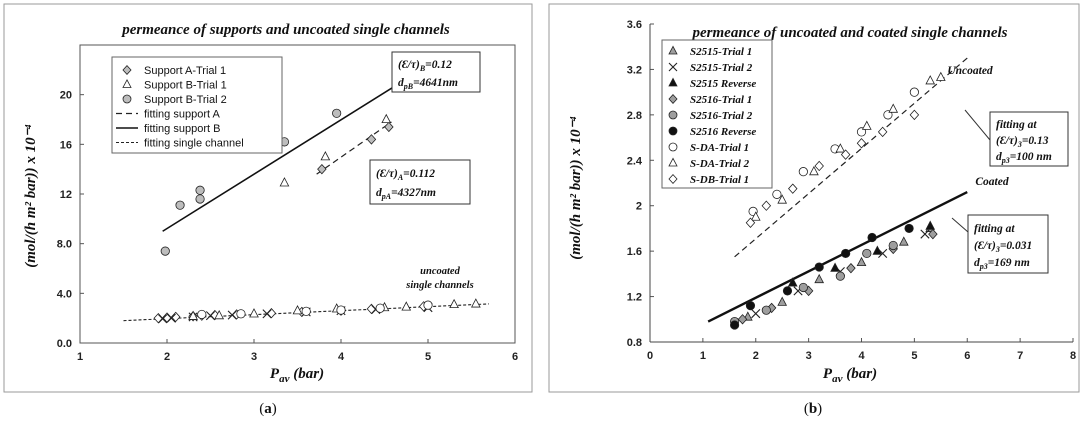 Image resolution: width=1083 pixels, height=421 pixels. I want to click on legend-item-support-b-trial-2: Support B-Trial 2, so click(174, 100).